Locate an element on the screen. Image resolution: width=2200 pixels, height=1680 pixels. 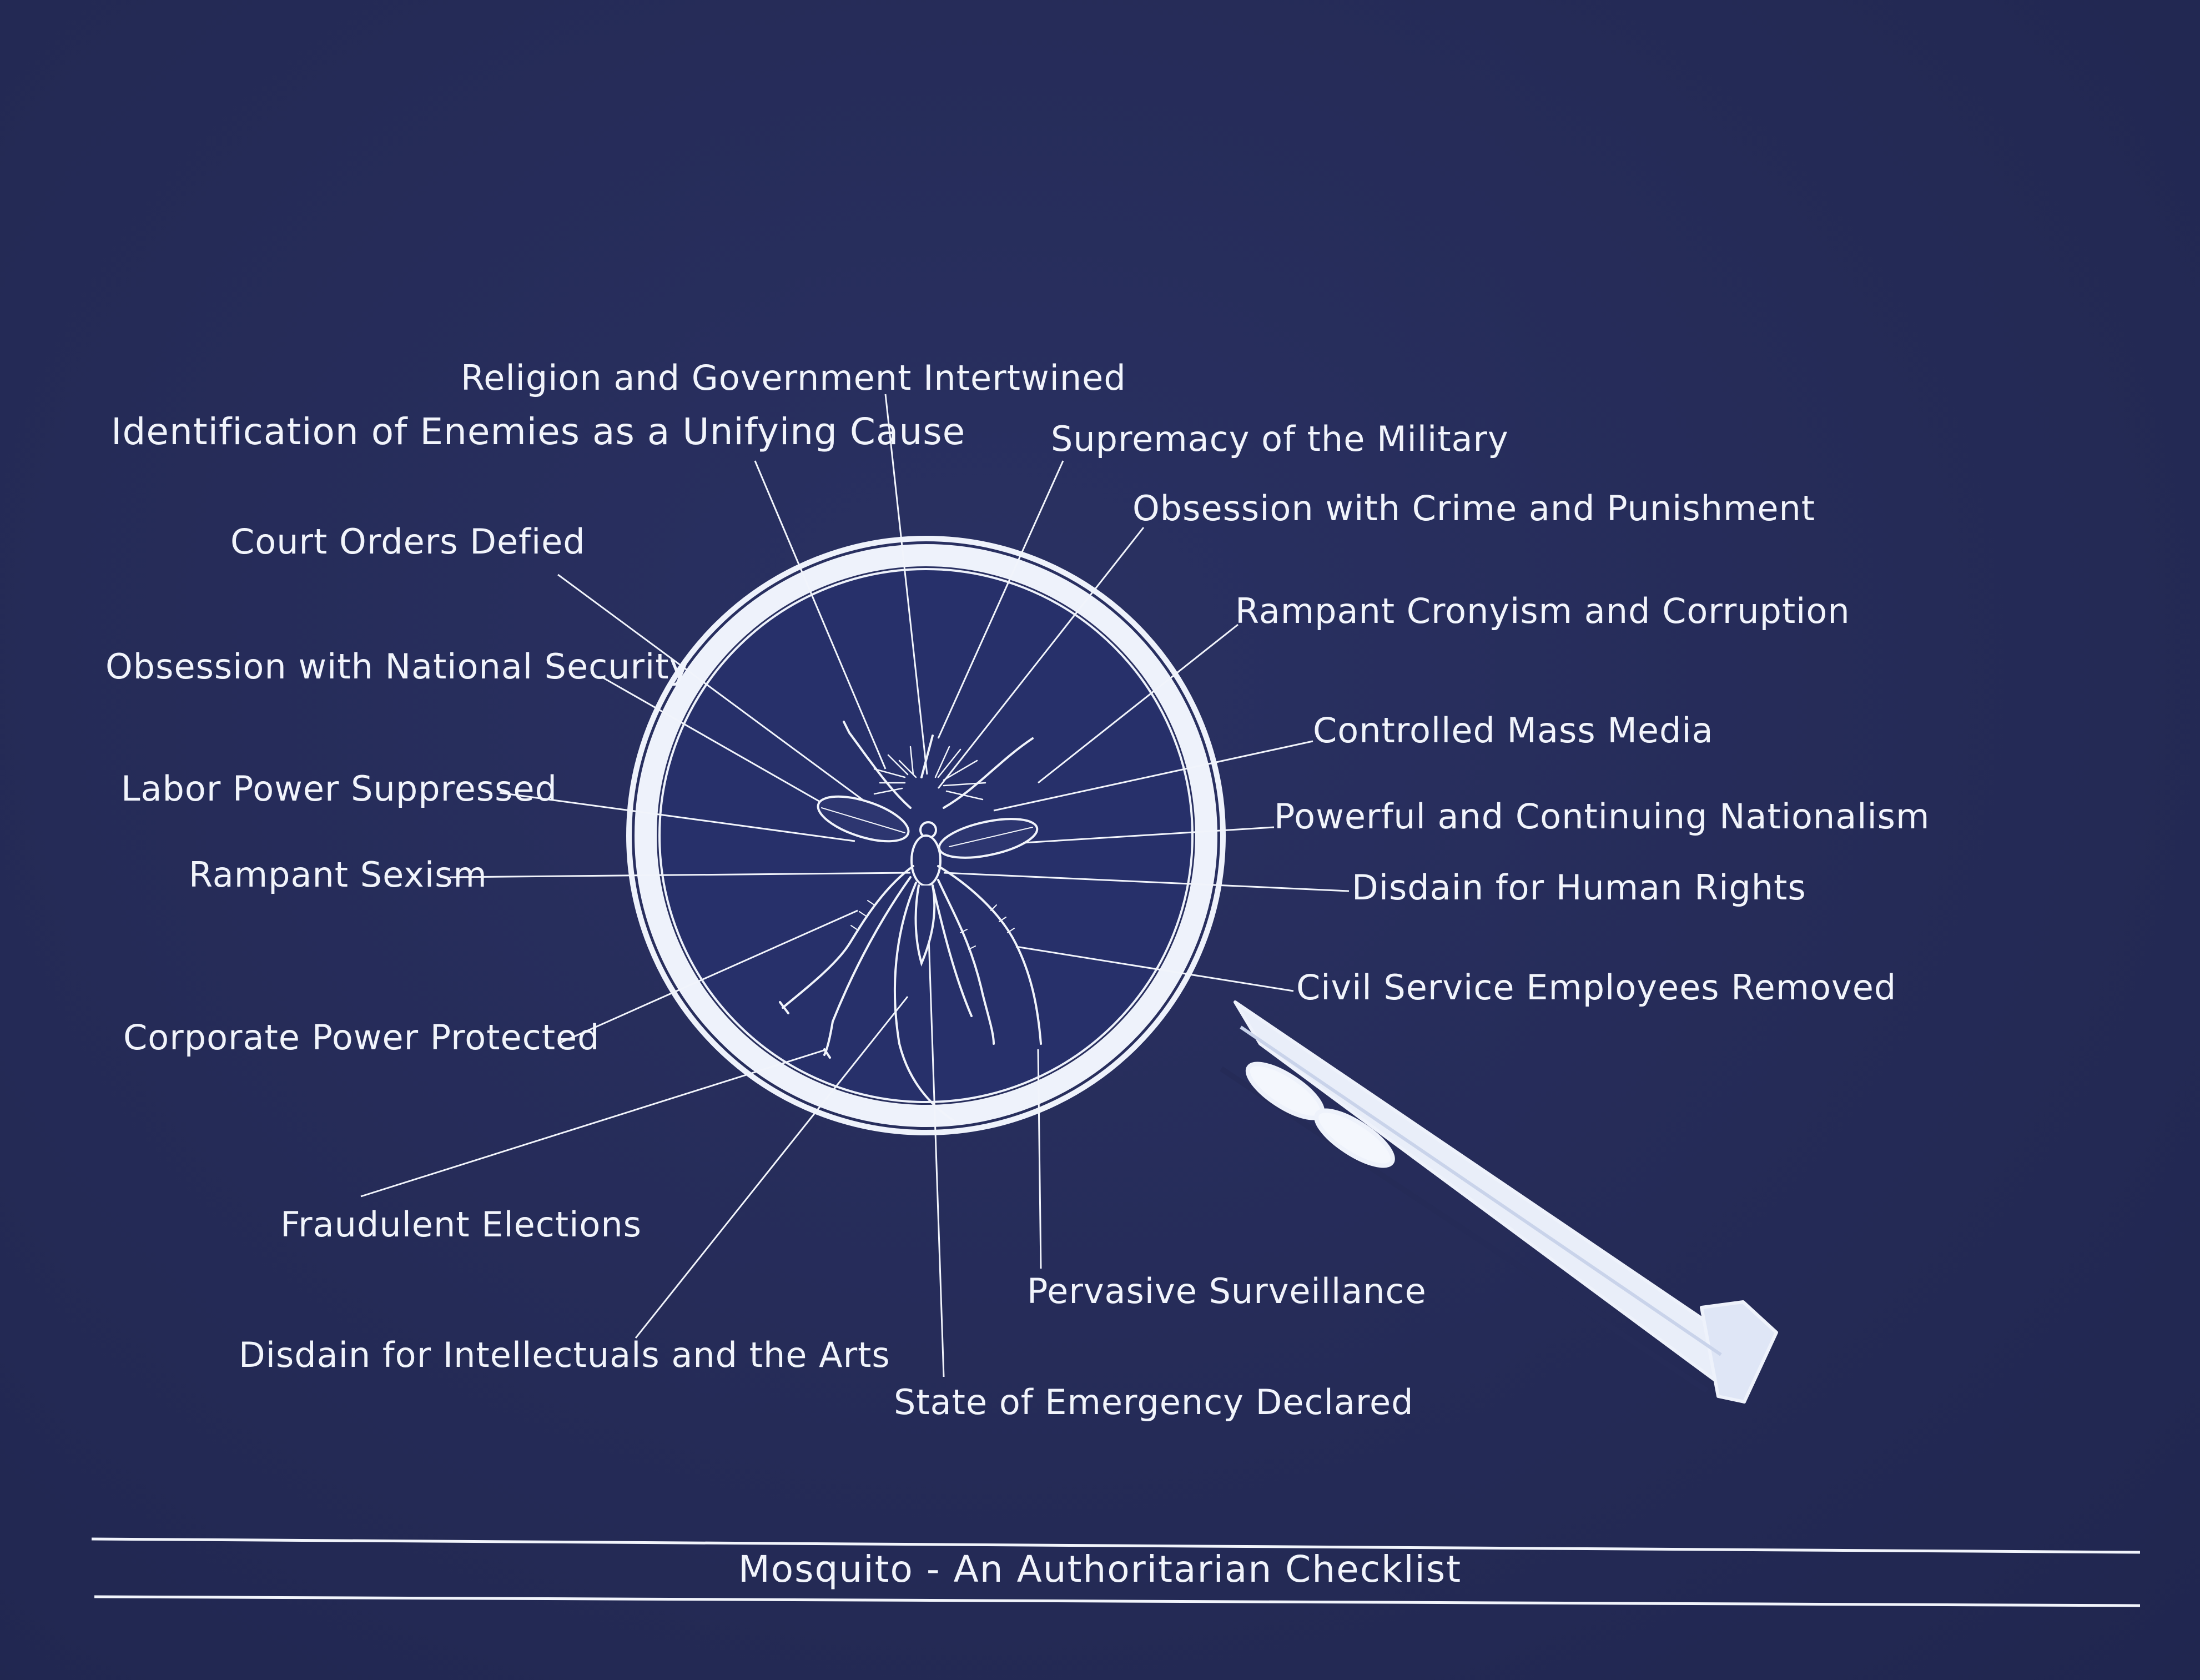
caption-rules is located at coordinates (1116, 1572).